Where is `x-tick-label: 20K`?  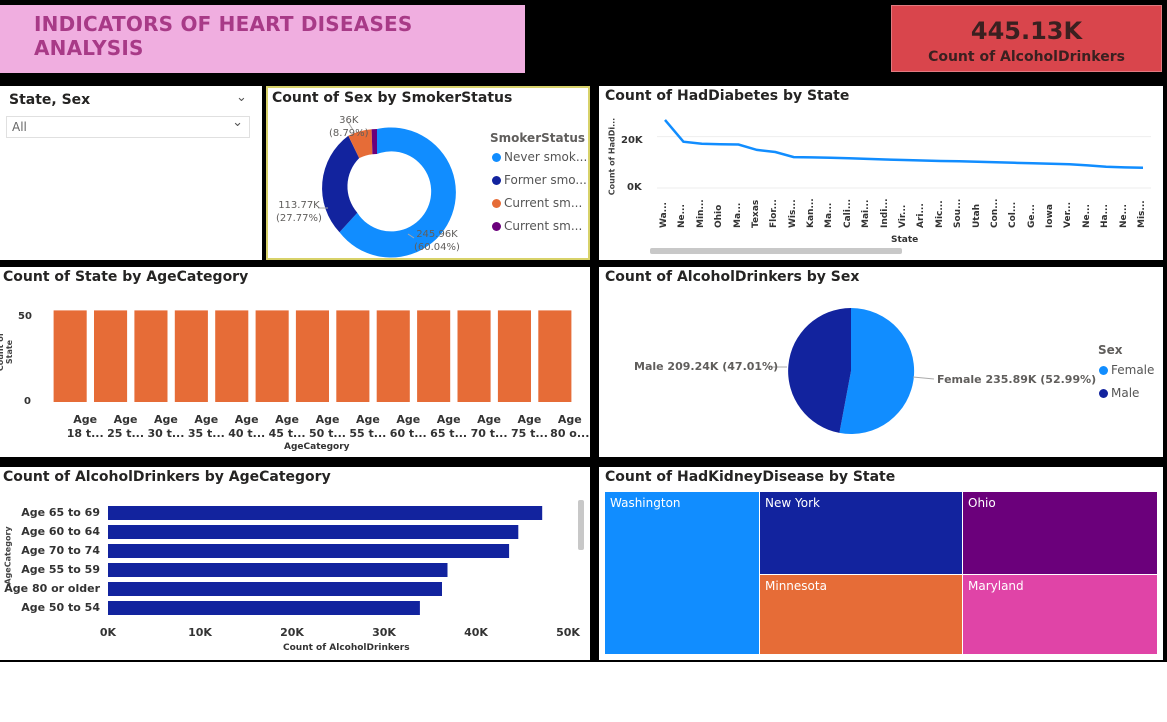 x-tick-label: 20K is located at coordinates (292, 632).